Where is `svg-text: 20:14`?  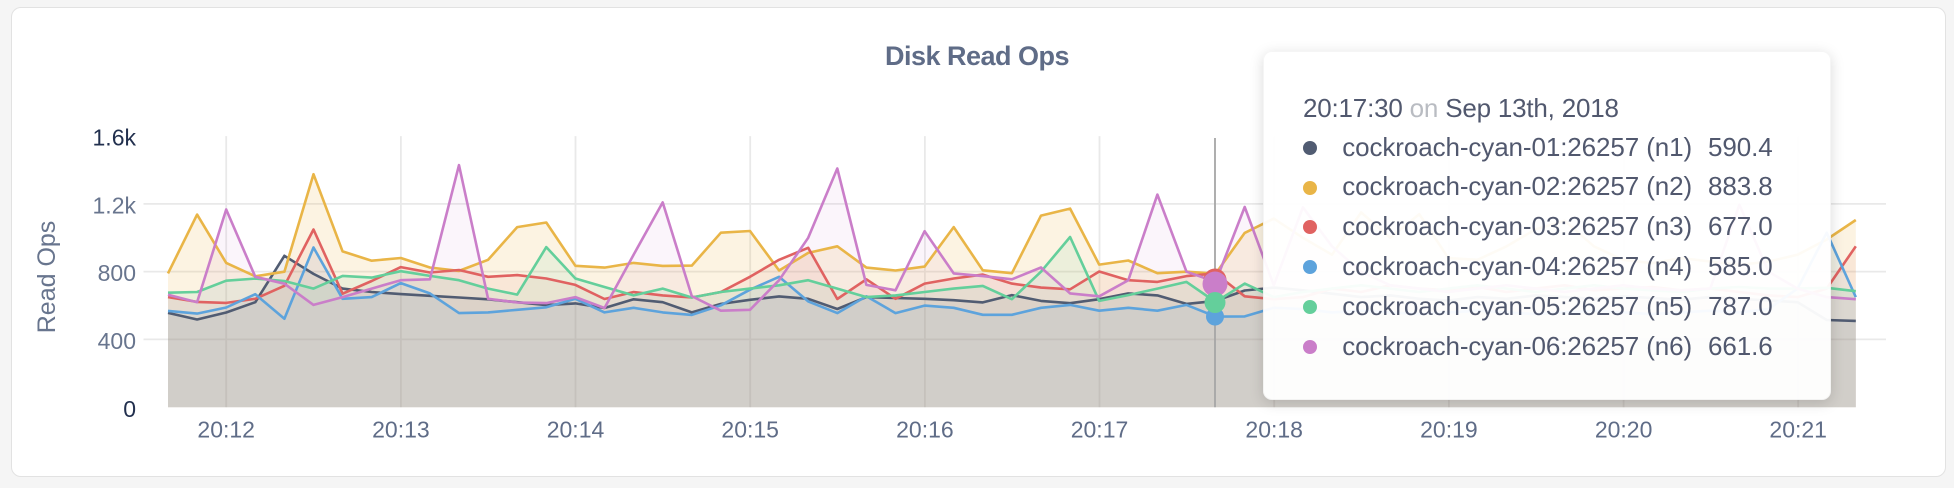 svg-text: 20:14 is located at coordinates (576, 430).